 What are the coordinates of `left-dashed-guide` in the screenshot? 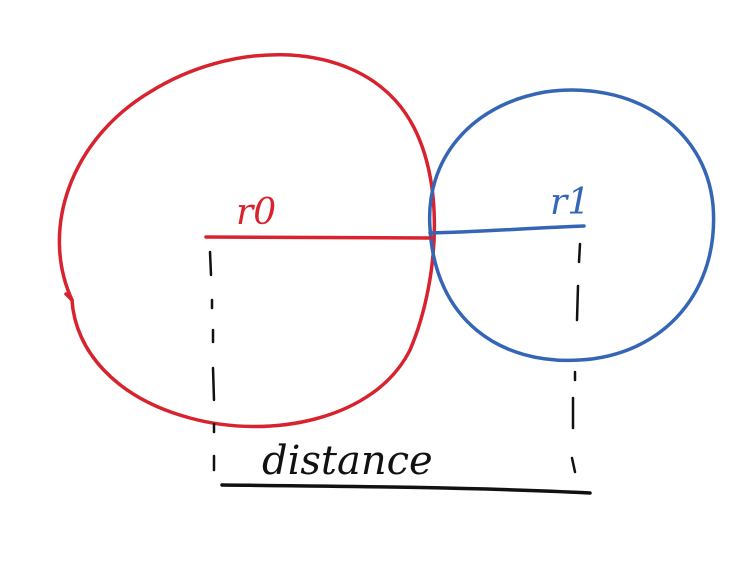 It's located at (212, 361).